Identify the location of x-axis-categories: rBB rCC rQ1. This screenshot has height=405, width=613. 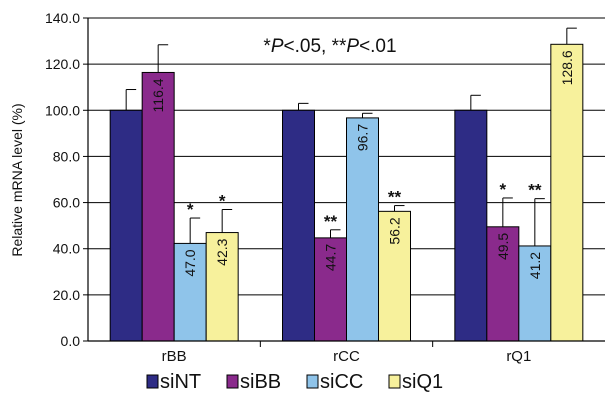
(347, 356).